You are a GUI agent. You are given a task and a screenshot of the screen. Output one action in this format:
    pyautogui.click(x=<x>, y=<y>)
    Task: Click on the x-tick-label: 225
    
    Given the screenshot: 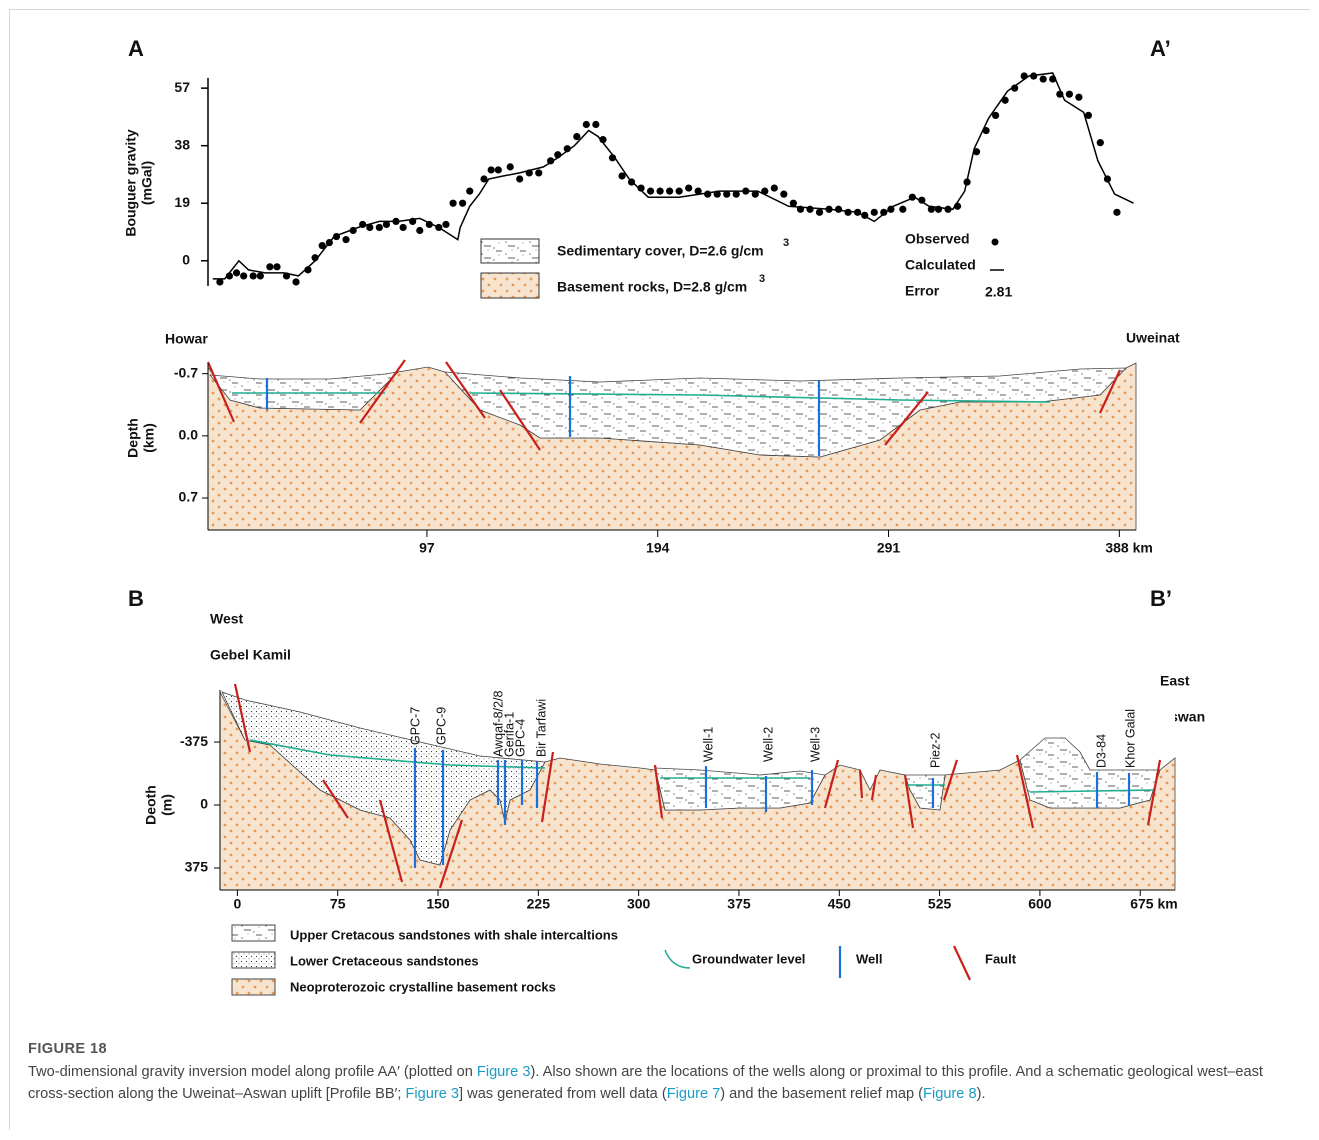 What is the action you would take?
    pyautogui.click(x=539, y=904)
    